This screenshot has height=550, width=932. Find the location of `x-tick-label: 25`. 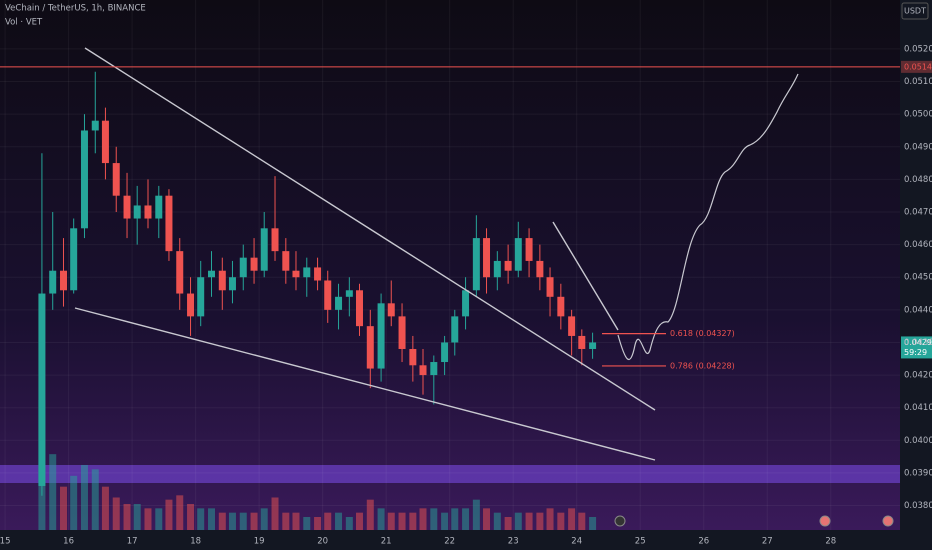

x-tick-label: 25 is located at coordinates (640, 542).